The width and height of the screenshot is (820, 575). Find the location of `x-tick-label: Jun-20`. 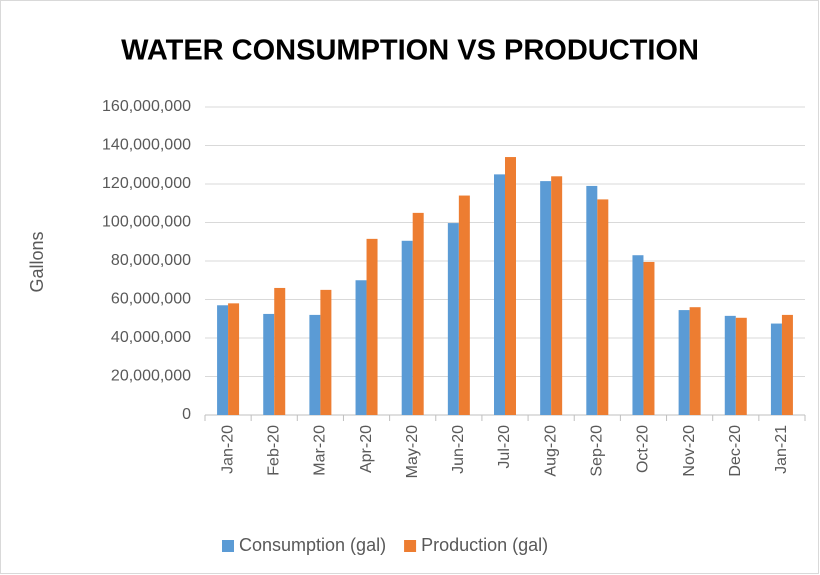

x-tick-label: Jun-20 is located at coordinates (458, 449).